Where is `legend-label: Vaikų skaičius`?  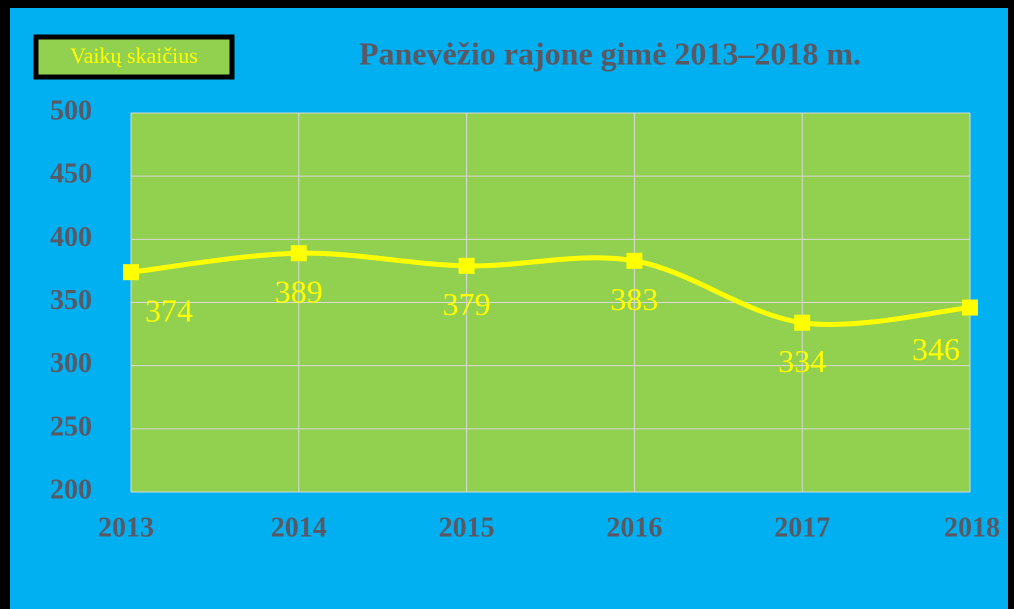
legend-label: Vaikų skaičius is located at coordinates (134, 55).